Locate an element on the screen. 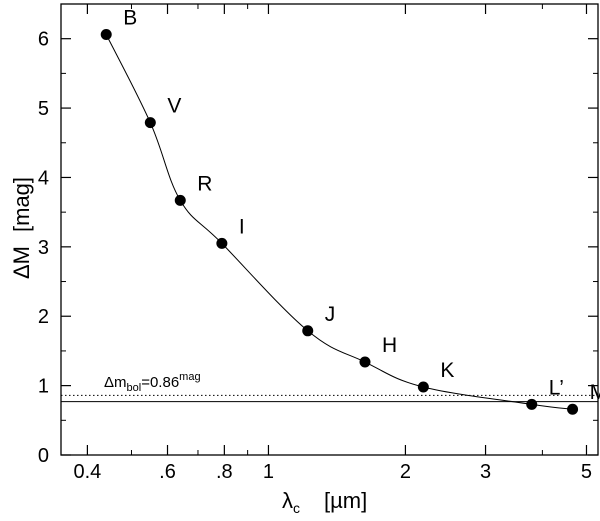 The width and height of the screenshot is (600, 521). point-label: R is located at coordinates (204, 183).